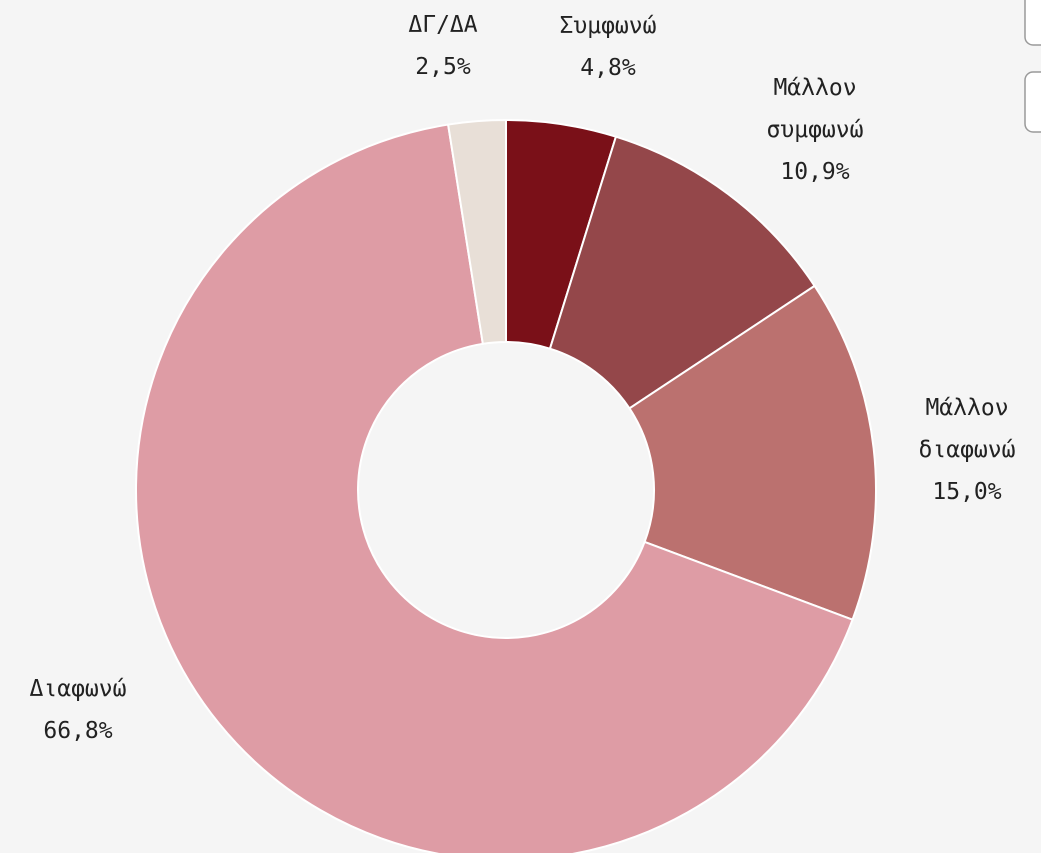  What do you see at coordinates (443, 46) in the screenshot?
I see `slice-label: ΔΓ/ΔΑ 2,5%` at bounding box center [443, 46].